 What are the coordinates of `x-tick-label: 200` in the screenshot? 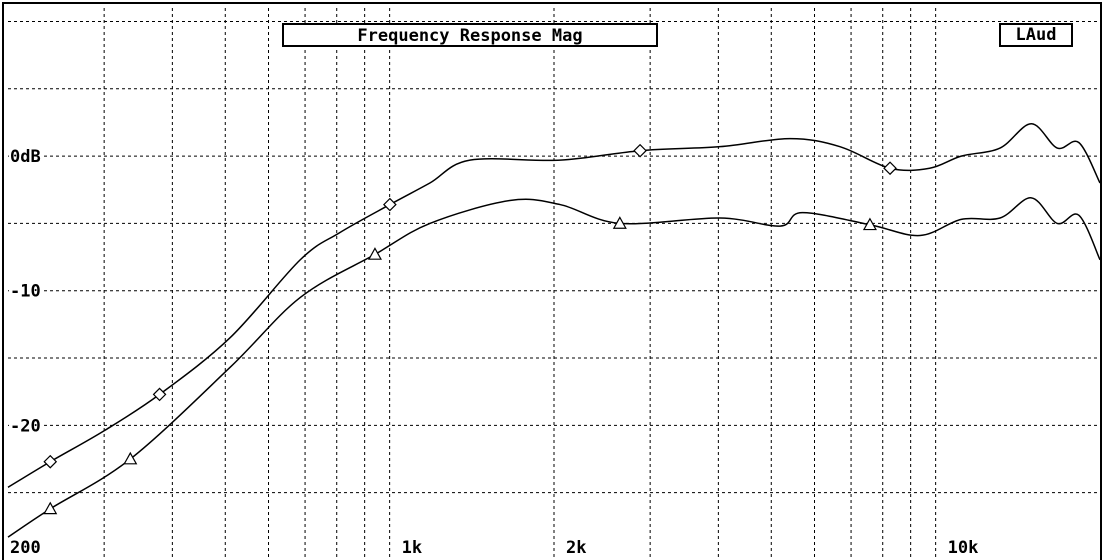 It's located at (25, 548).